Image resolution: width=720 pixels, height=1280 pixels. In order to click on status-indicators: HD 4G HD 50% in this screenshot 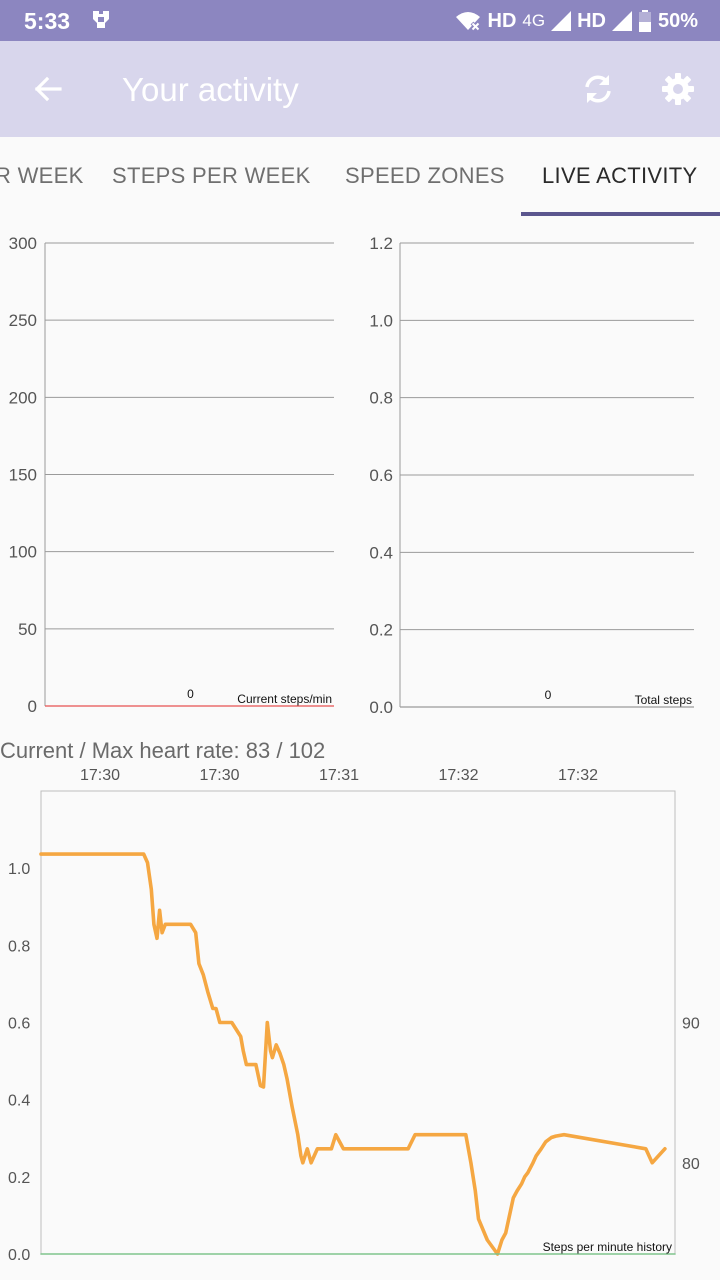, I will do `click(576, 21)`.